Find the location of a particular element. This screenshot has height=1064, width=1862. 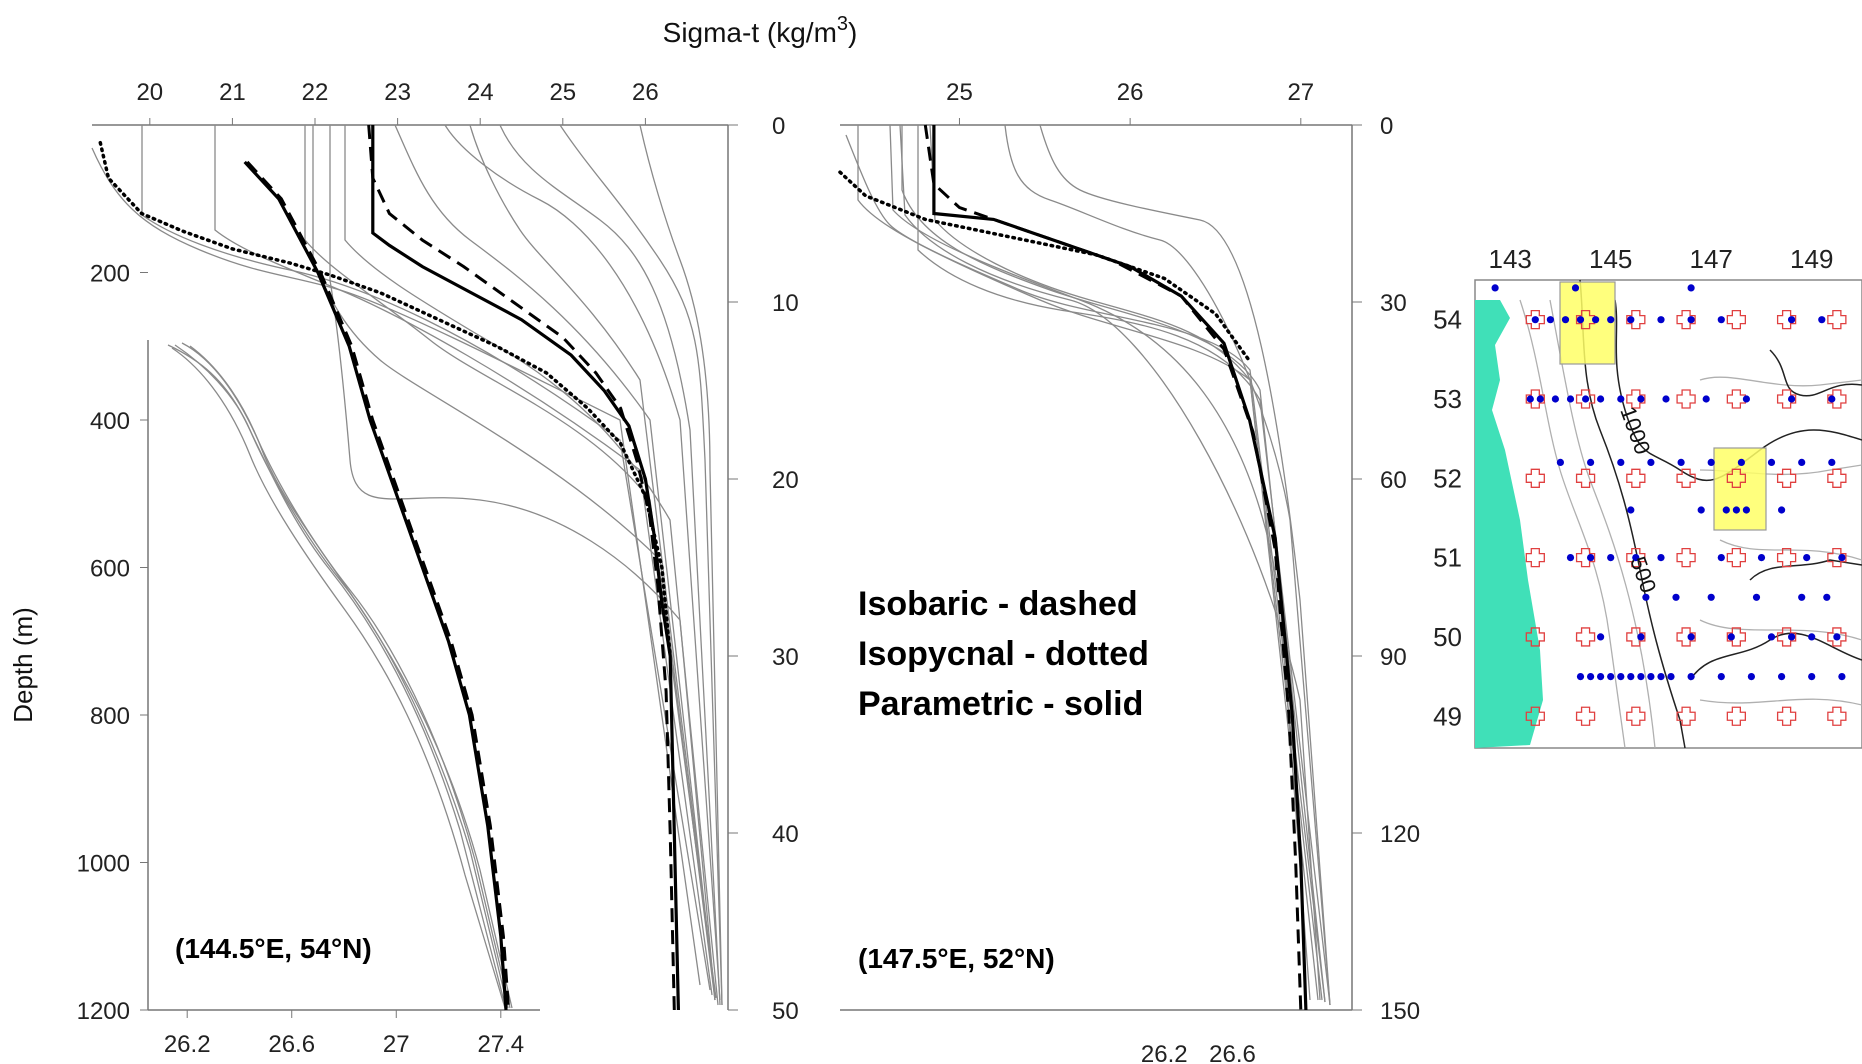

map-lat-label: 54 is located at coordinates (1447, 320).